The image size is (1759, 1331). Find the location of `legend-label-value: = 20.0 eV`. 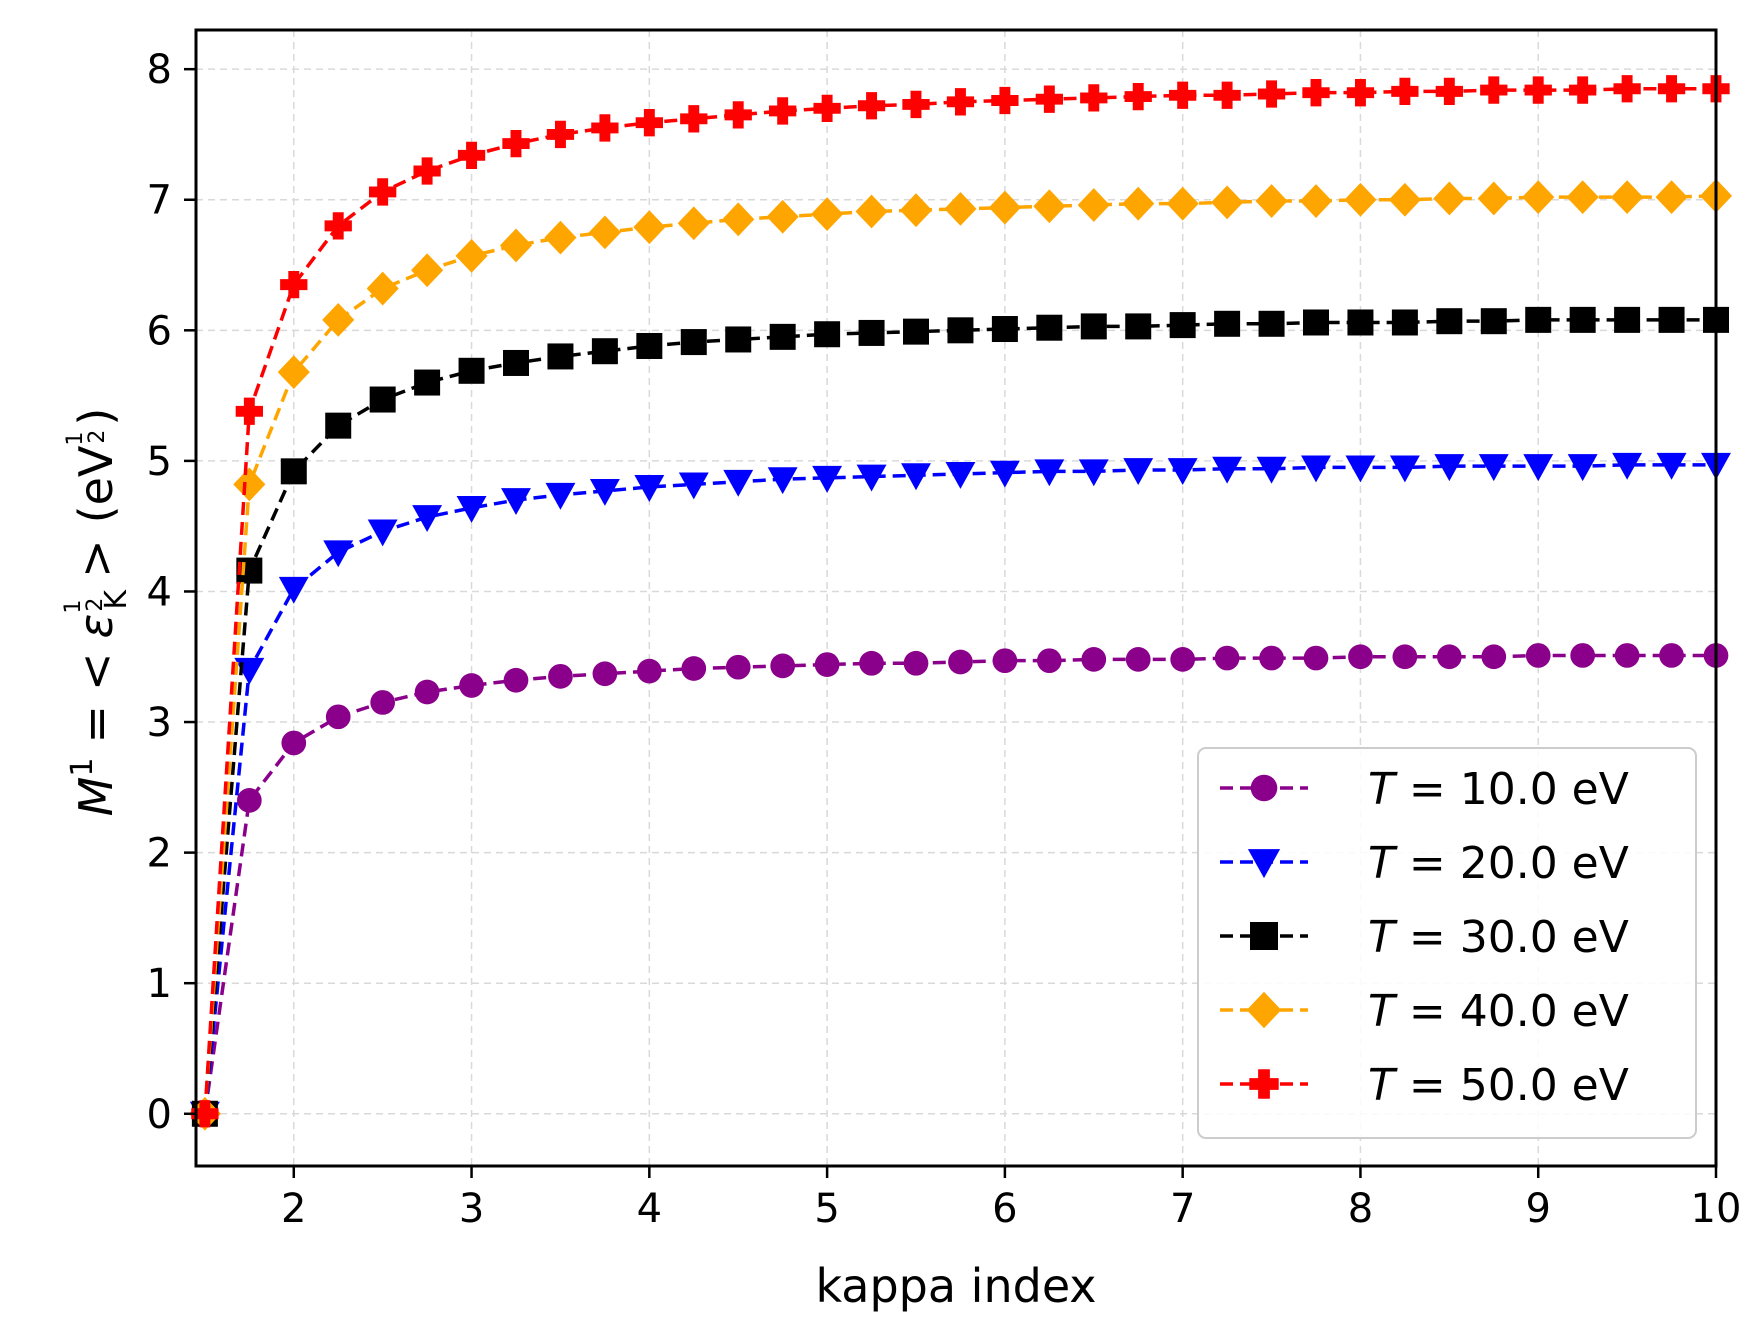

legend-label-value: = 20.0 eV is located at coordinates (1512, 863).